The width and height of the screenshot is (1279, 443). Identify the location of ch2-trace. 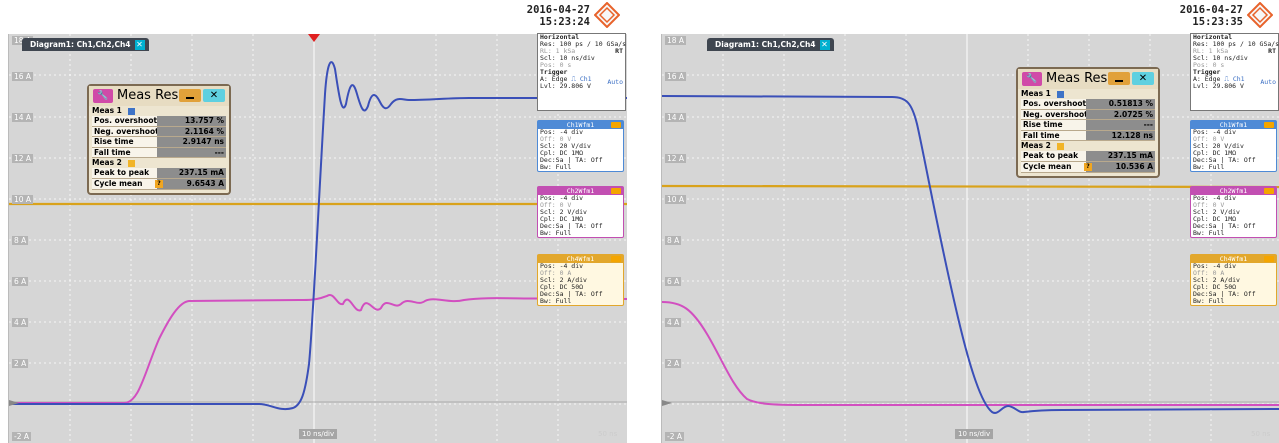
(970, 186).